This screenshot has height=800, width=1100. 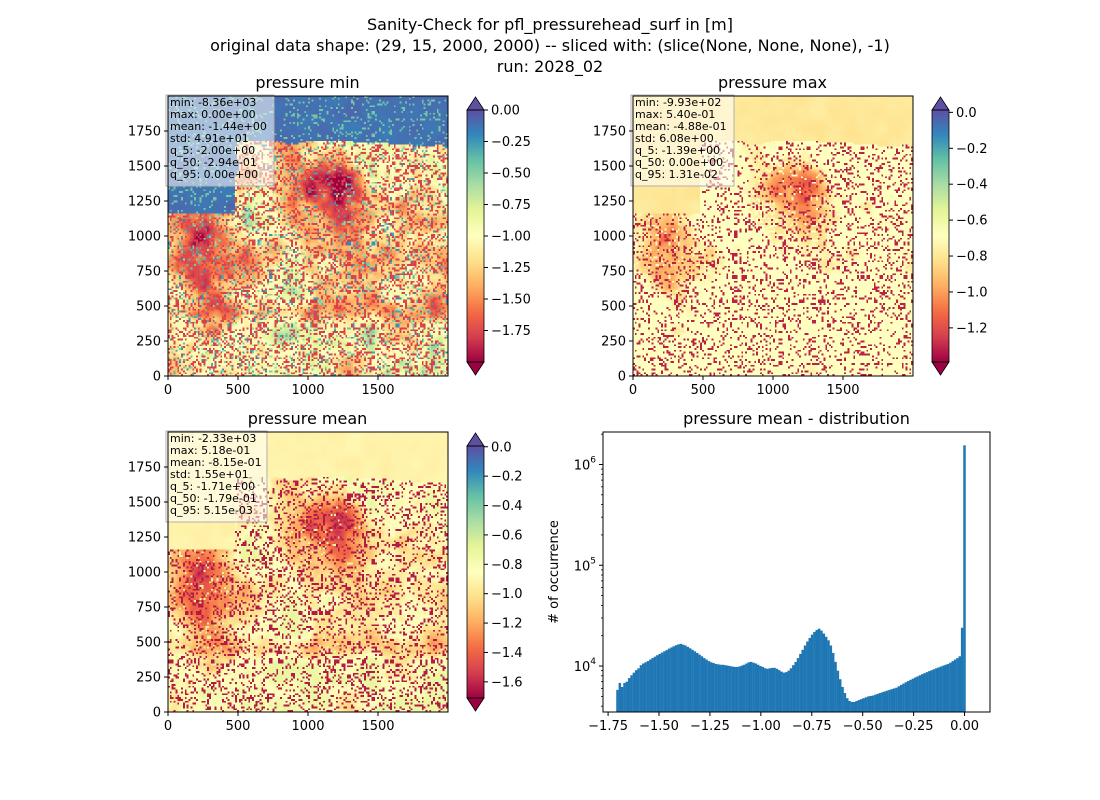 What do you see at coordinates (144, 202) in the screenshot?
I see `y-tick-label: 1250` at bounding box center [144, 202].